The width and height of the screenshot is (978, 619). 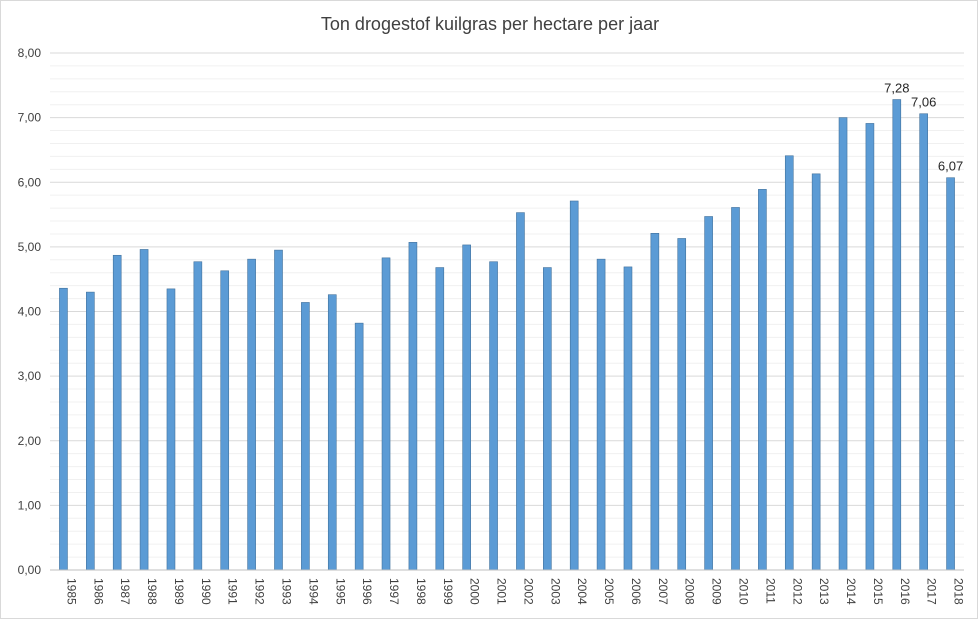 I want to click on y-tick-label: 4,00, so click(x=30, y=312).